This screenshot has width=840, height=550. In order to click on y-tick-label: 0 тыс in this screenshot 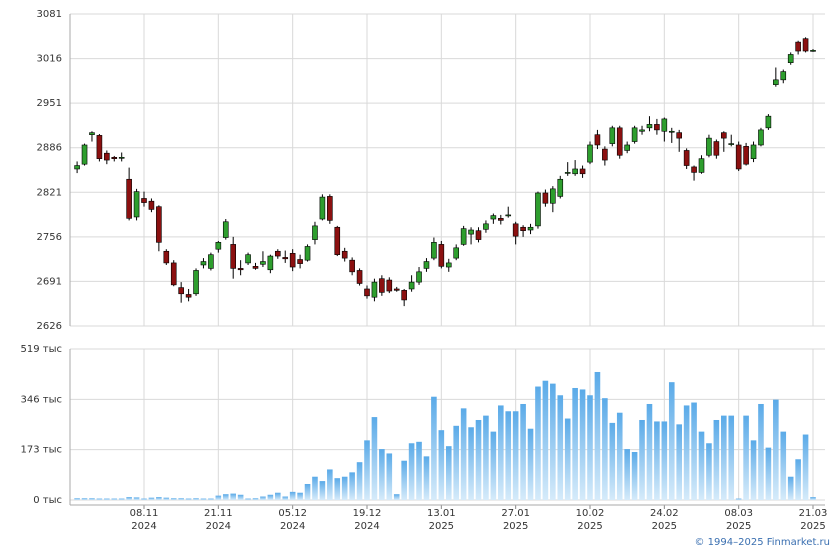, I will do `click(47, 500)`.